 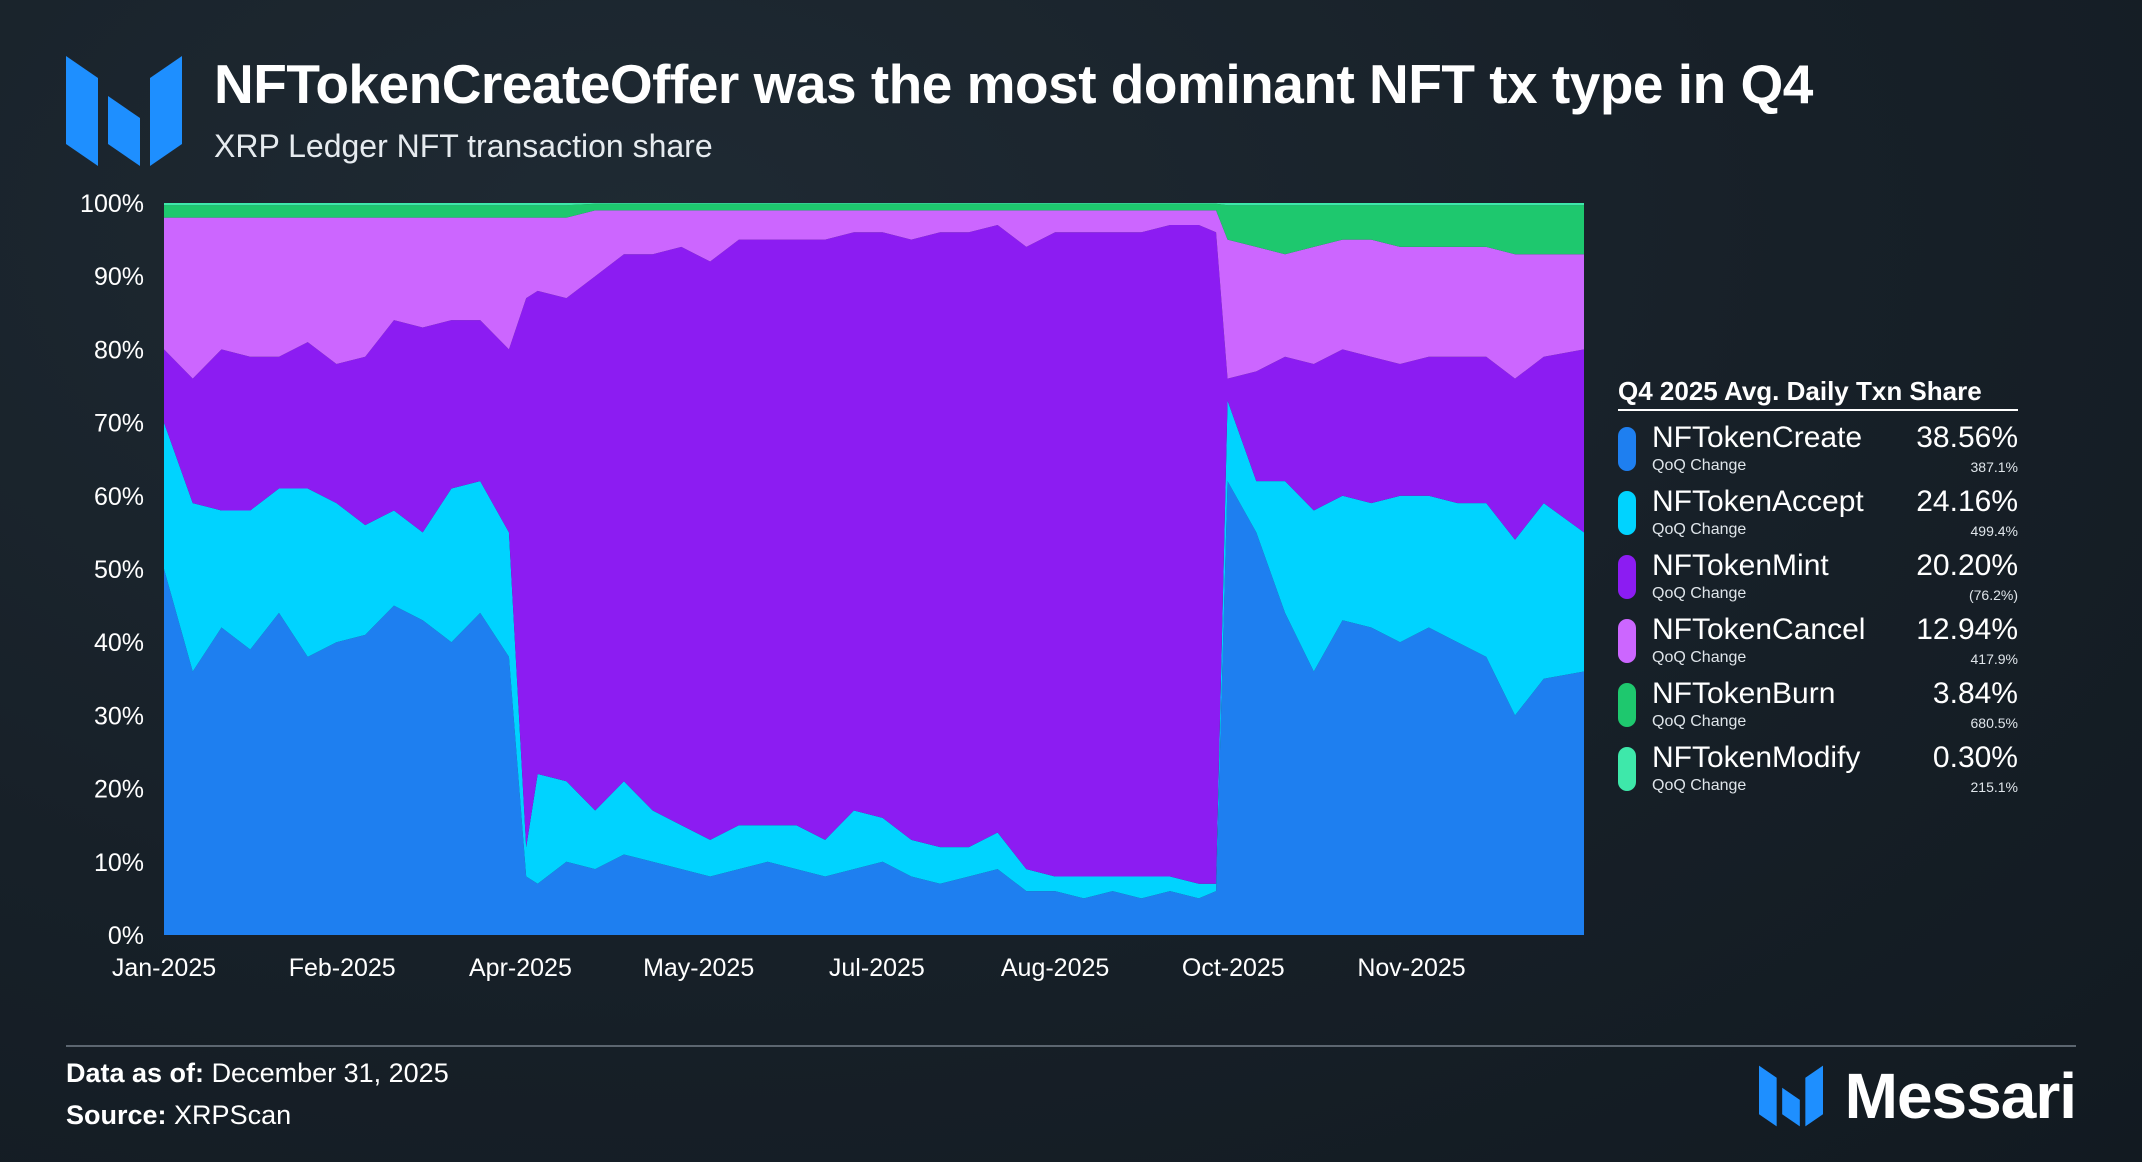 I want to click on chart-subtitle: XRP Ledger NFT transaction share, so click(x=463, y=146).